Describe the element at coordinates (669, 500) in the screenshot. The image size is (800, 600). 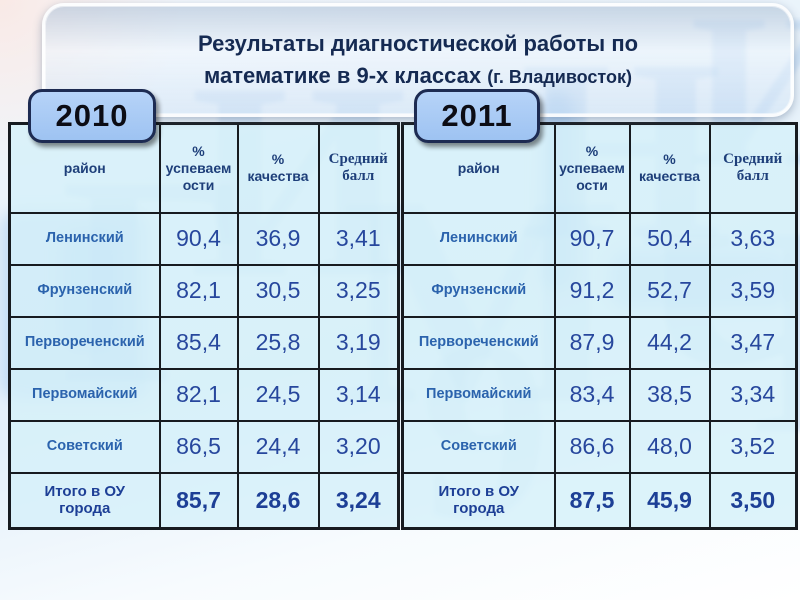
I see `quality-cell: 45,9` at that location.